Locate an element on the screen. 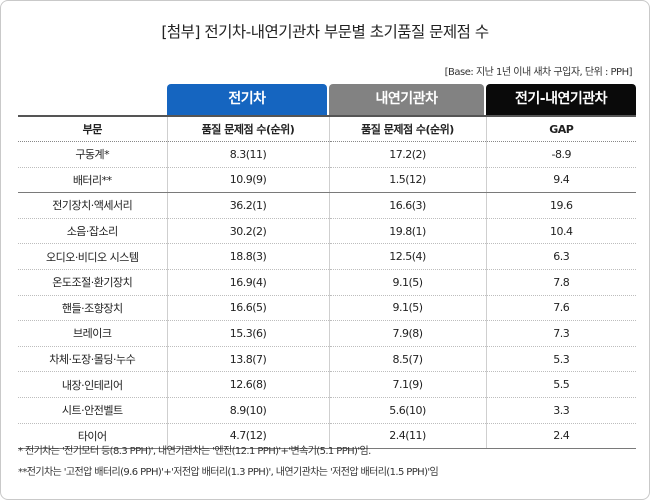  table-row: 타이어 4.7(12) 2.4(11) 2.4 is located at coordinates (327, 436).